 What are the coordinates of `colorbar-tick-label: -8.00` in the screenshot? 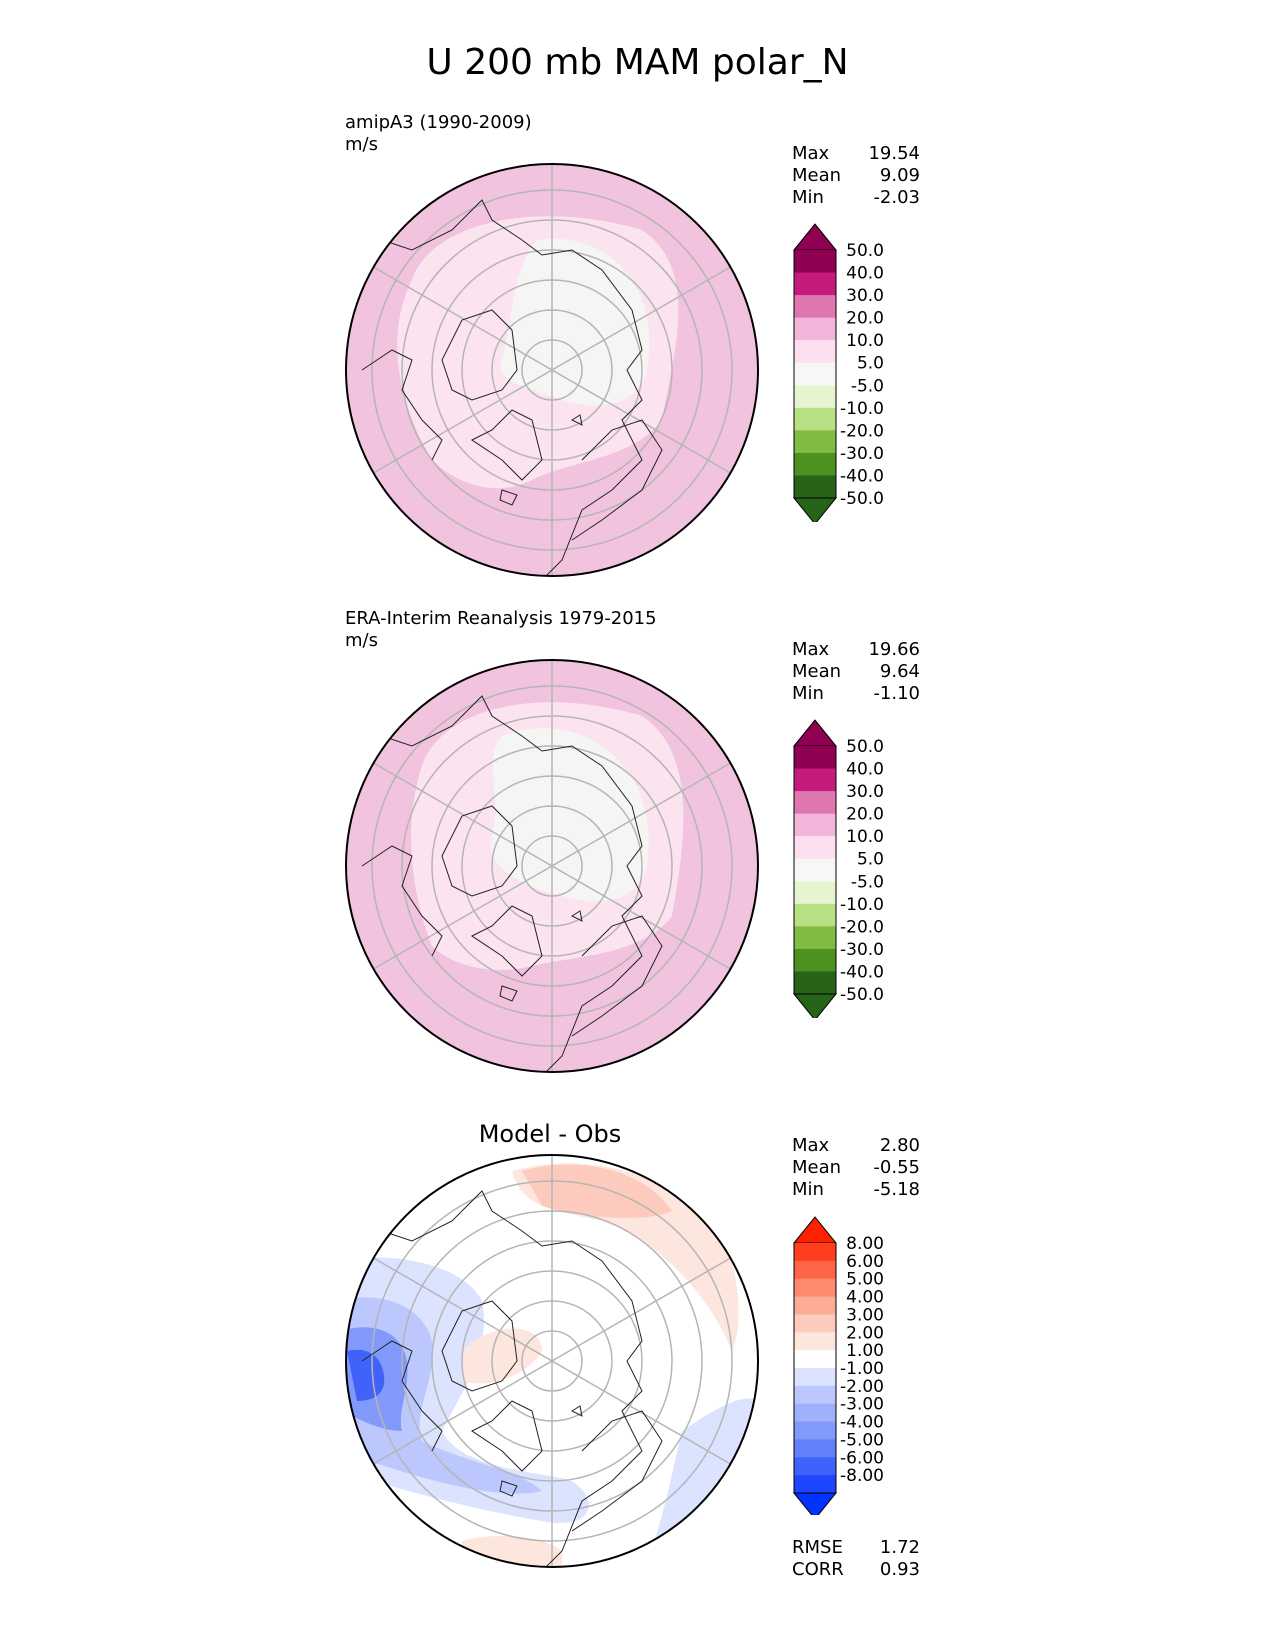 It's located at (862, 1476).